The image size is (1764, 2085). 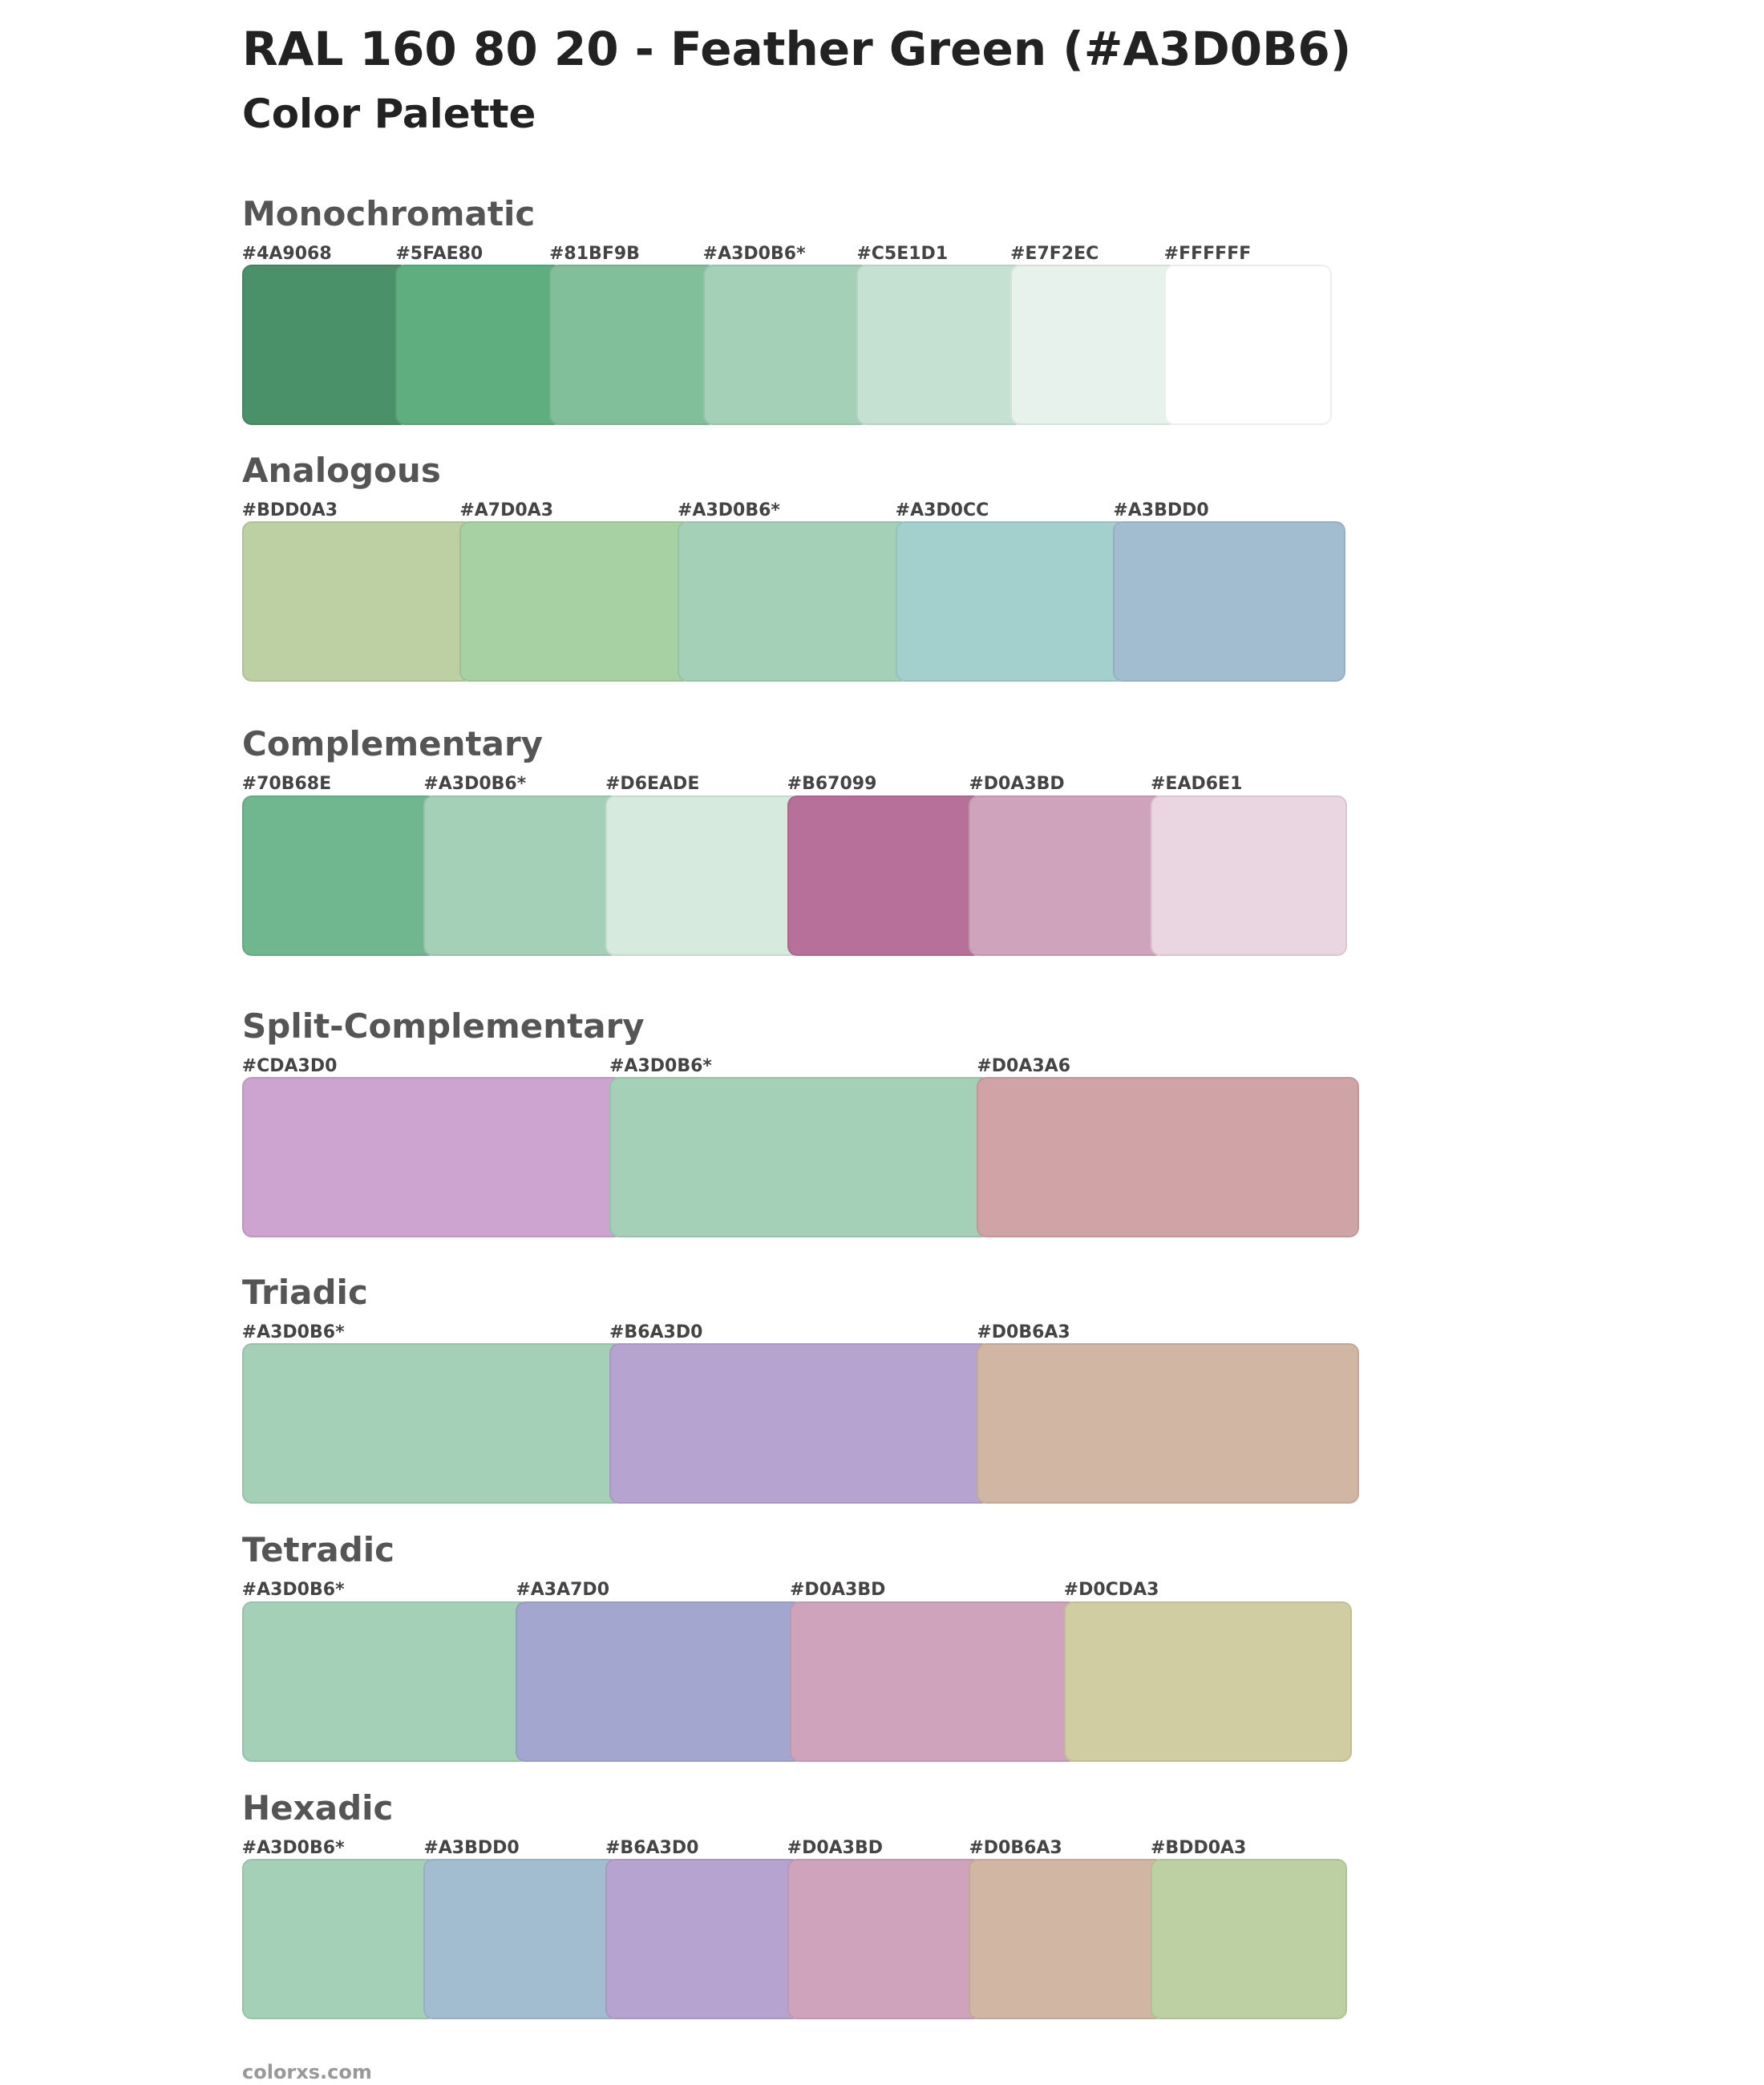 What do you see at coordinates (286, 254) in the screenshot?
I see `swatch-label: #4A9068` at bounding box center [286, 254].